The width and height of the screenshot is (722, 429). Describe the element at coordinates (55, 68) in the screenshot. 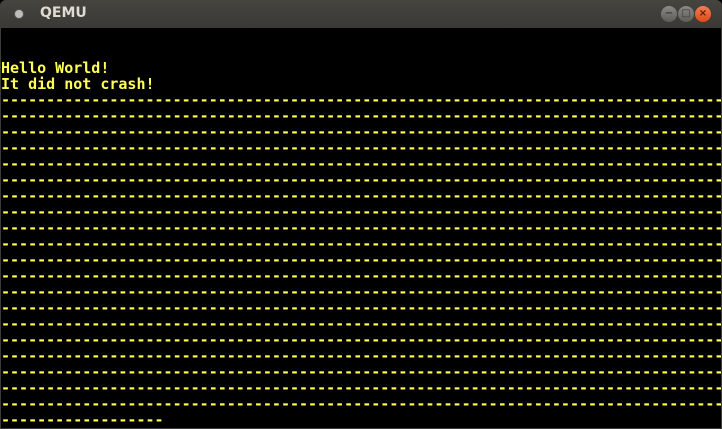

I see `screen-line: Hello World!` at that location.